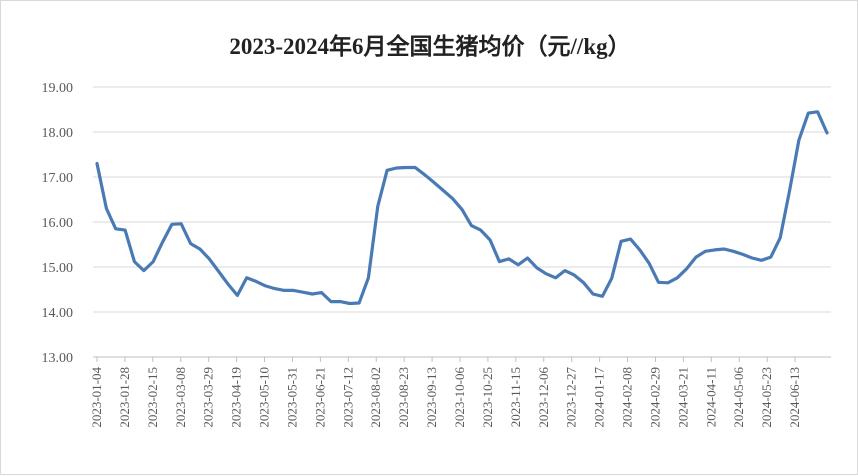  I want to click on y-tick-label: 13.00, so click(58, 358).